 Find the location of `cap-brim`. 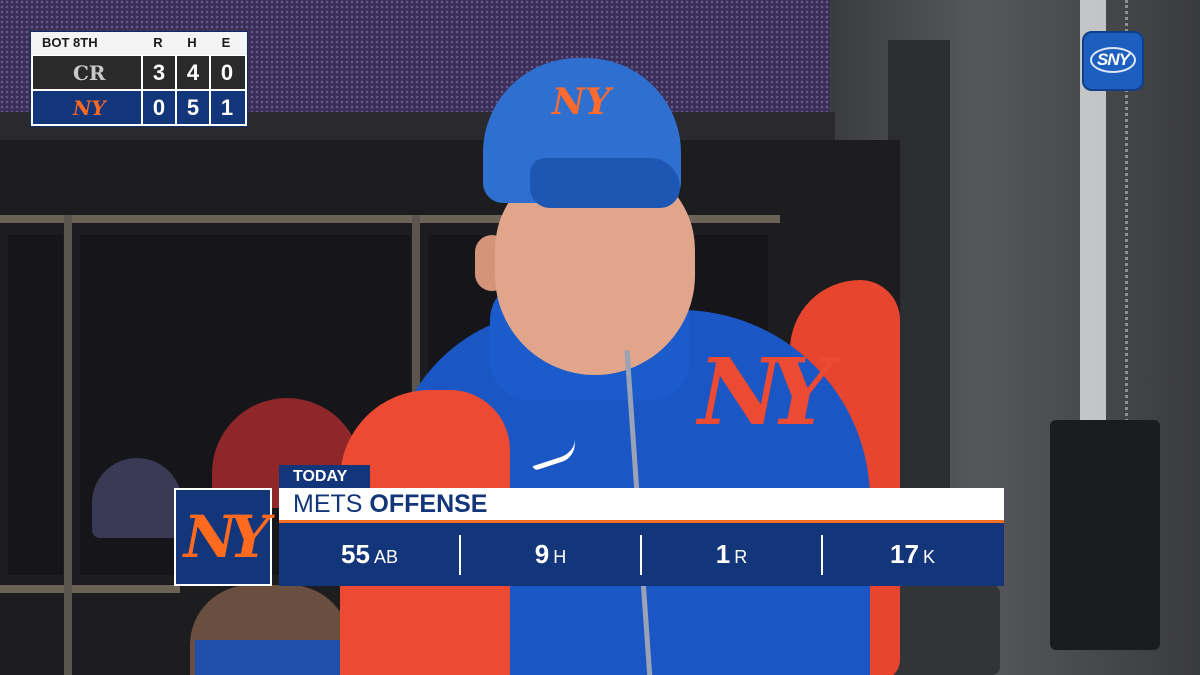

cap-brim is located at coordinates (605, 183).